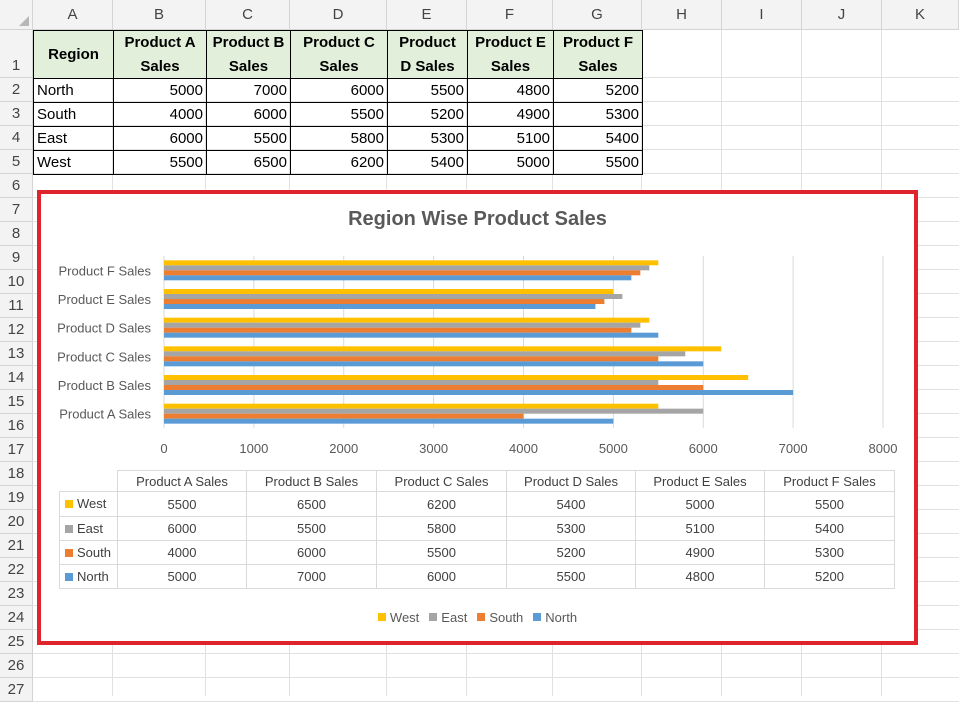  I want to click on row-header-14: 14, so click(16, 378).